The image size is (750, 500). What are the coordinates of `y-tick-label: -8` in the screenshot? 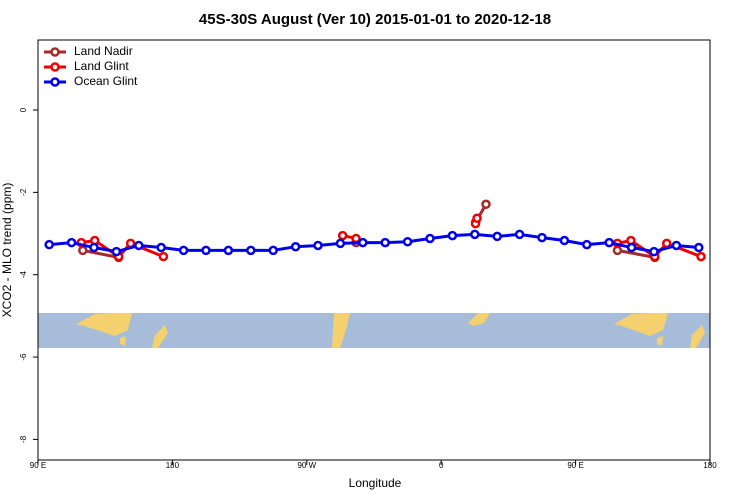 It's located at (23, 439).